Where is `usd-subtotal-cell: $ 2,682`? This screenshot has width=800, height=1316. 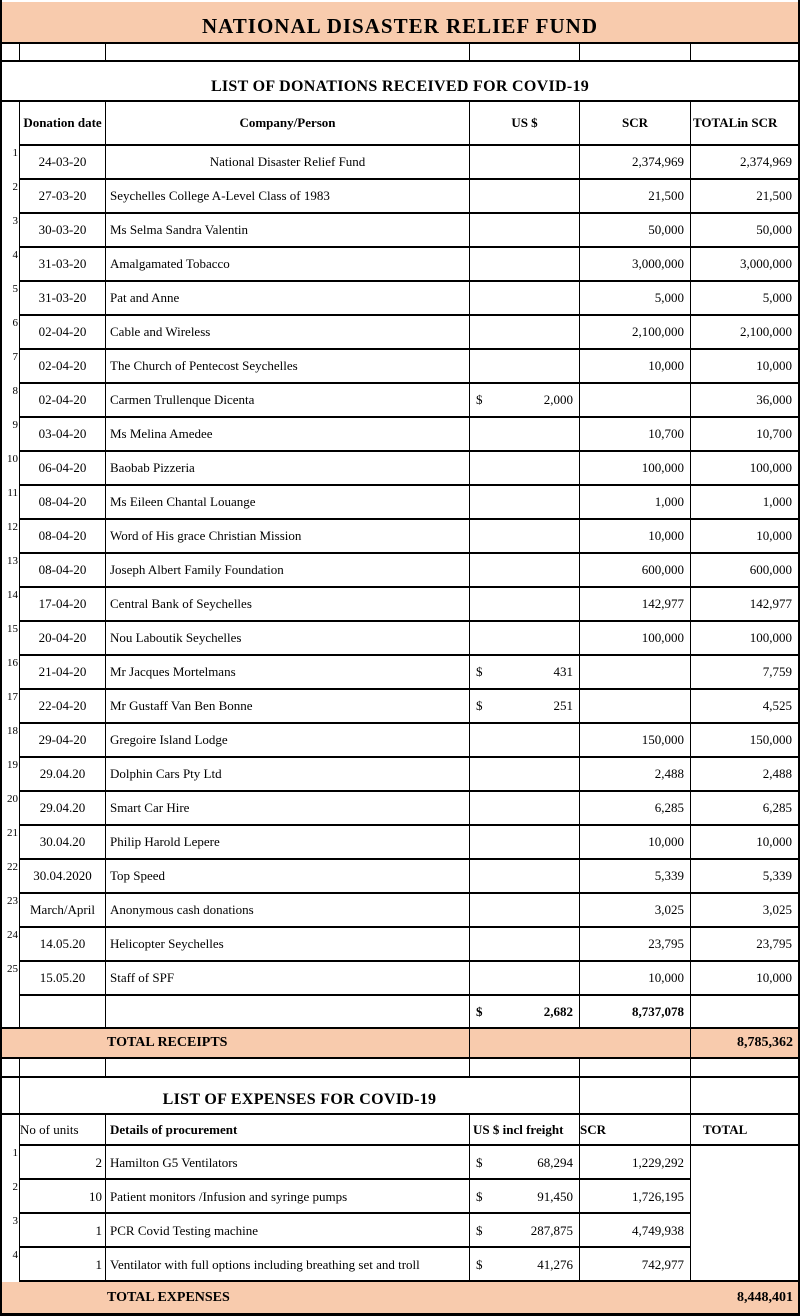 usd-subtotal-cell: $ 2,682 is located at coordinates (524, 1012).